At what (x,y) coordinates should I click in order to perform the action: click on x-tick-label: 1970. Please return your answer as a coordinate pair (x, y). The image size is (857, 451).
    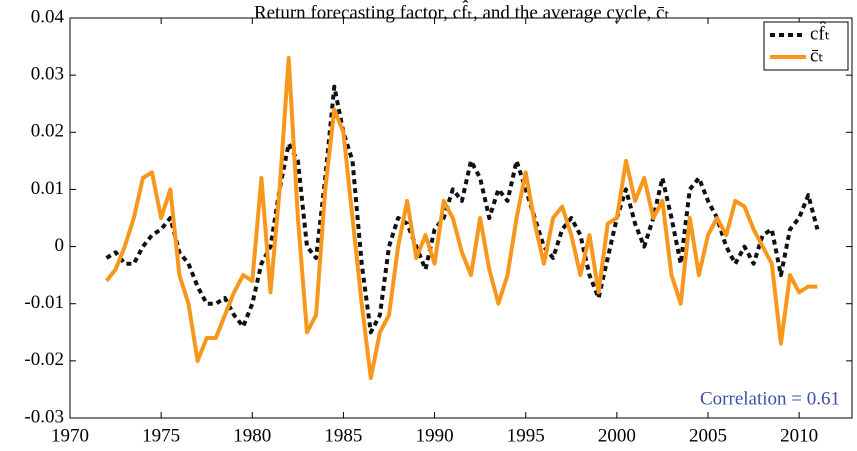
    Looking at the image, I should click on (70, 435).